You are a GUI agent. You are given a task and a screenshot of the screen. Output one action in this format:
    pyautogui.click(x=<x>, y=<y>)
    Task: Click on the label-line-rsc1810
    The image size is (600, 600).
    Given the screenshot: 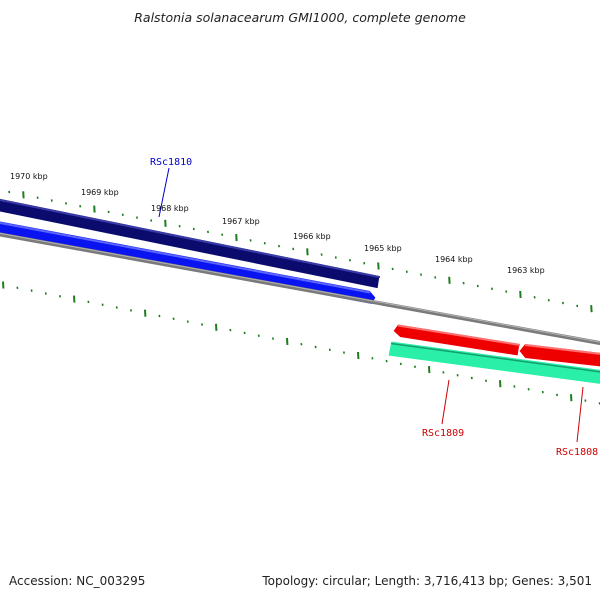 What is the action you would take?
    pyautogui.click(x=164, y=192)
    